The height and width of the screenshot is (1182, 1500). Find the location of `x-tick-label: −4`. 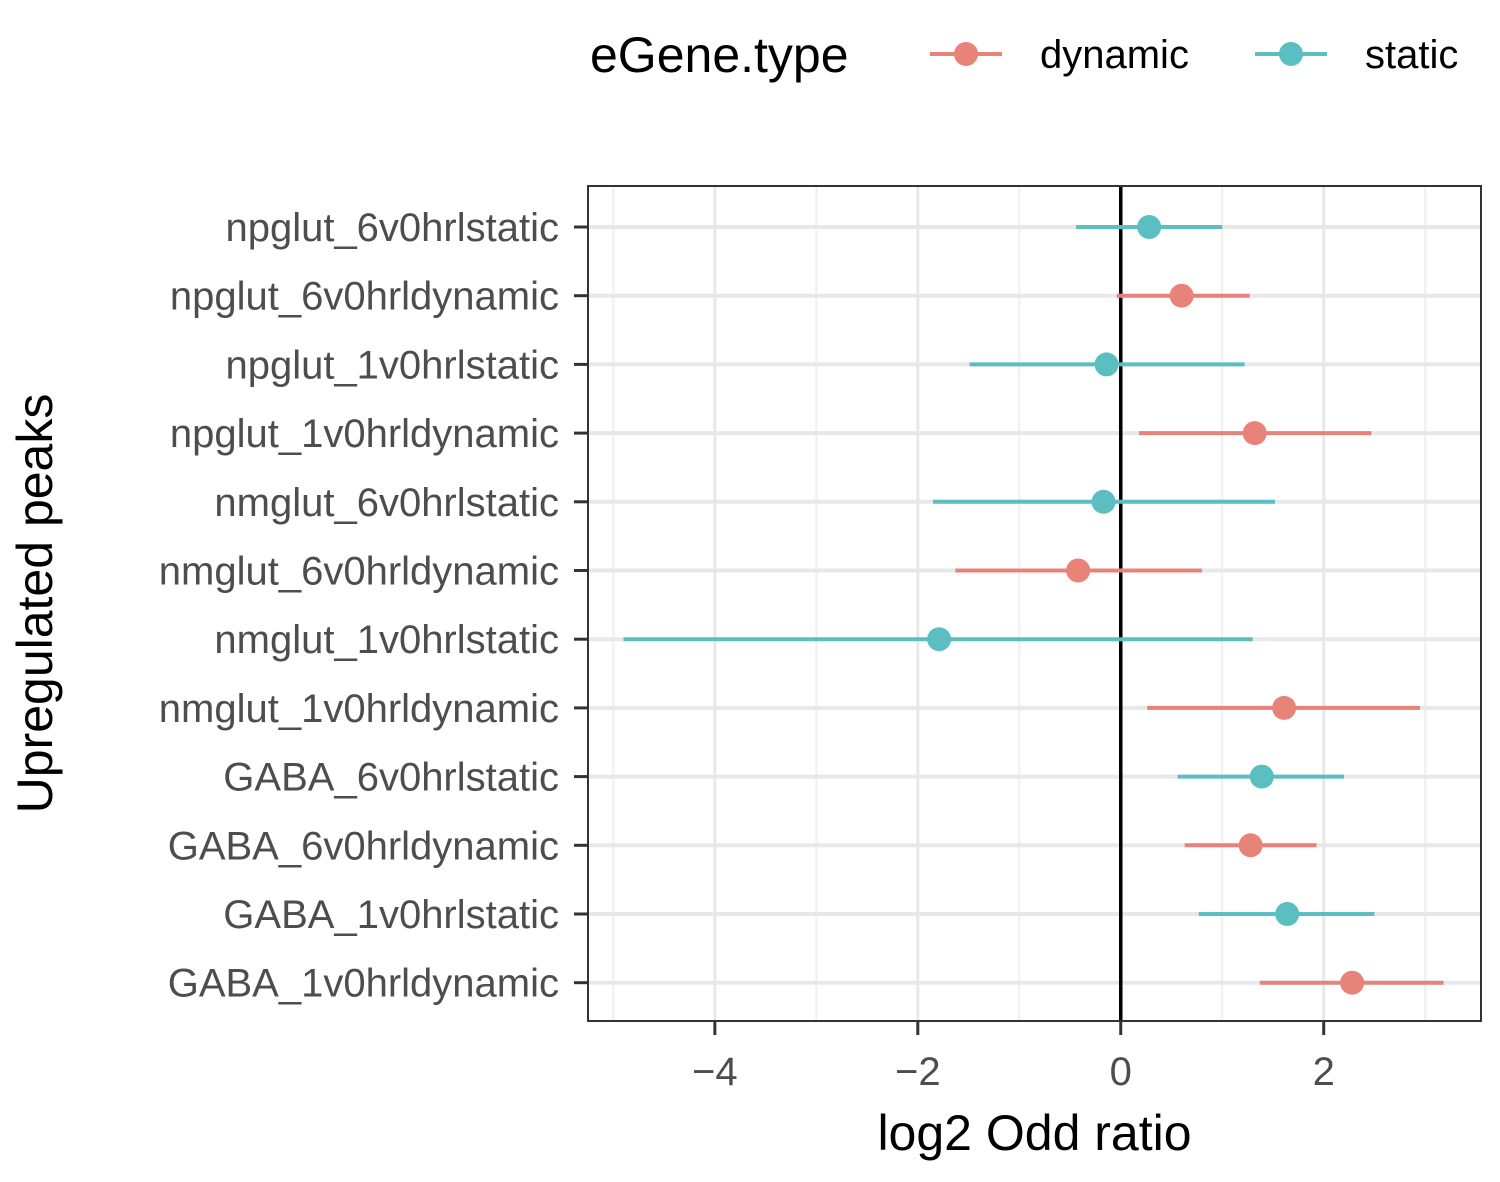

x-tick-label: −4 is located at coordinates (715, 1072).